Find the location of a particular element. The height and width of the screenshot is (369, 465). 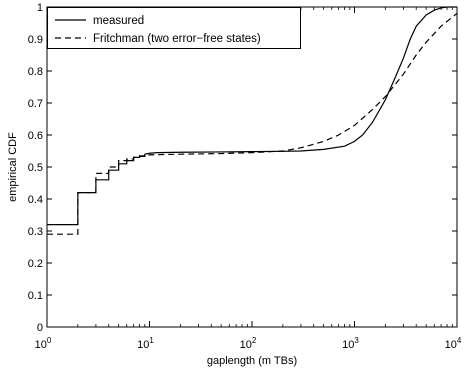

x-tick-label: 10² is located at coordinates (248, 343).